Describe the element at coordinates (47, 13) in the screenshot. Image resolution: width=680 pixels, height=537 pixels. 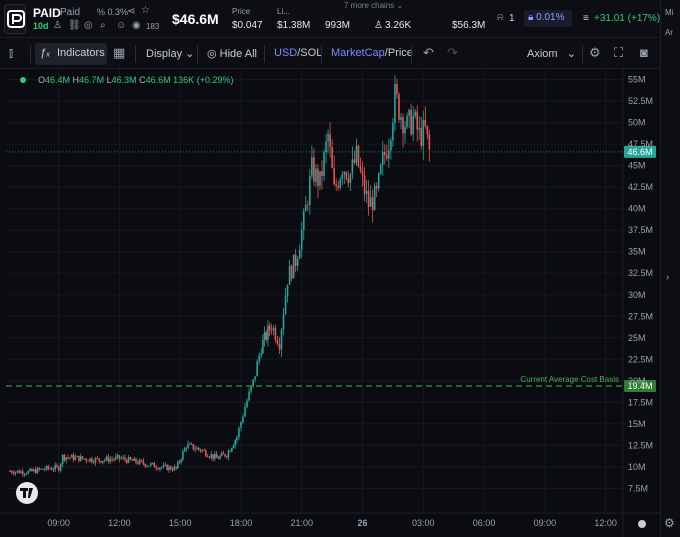
I see `token-name: PAID` at that location.